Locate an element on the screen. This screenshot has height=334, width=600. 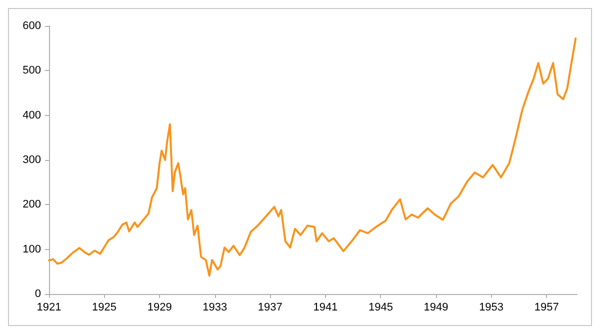
y-tick-label: 500 is located at coordinates (31, 70).